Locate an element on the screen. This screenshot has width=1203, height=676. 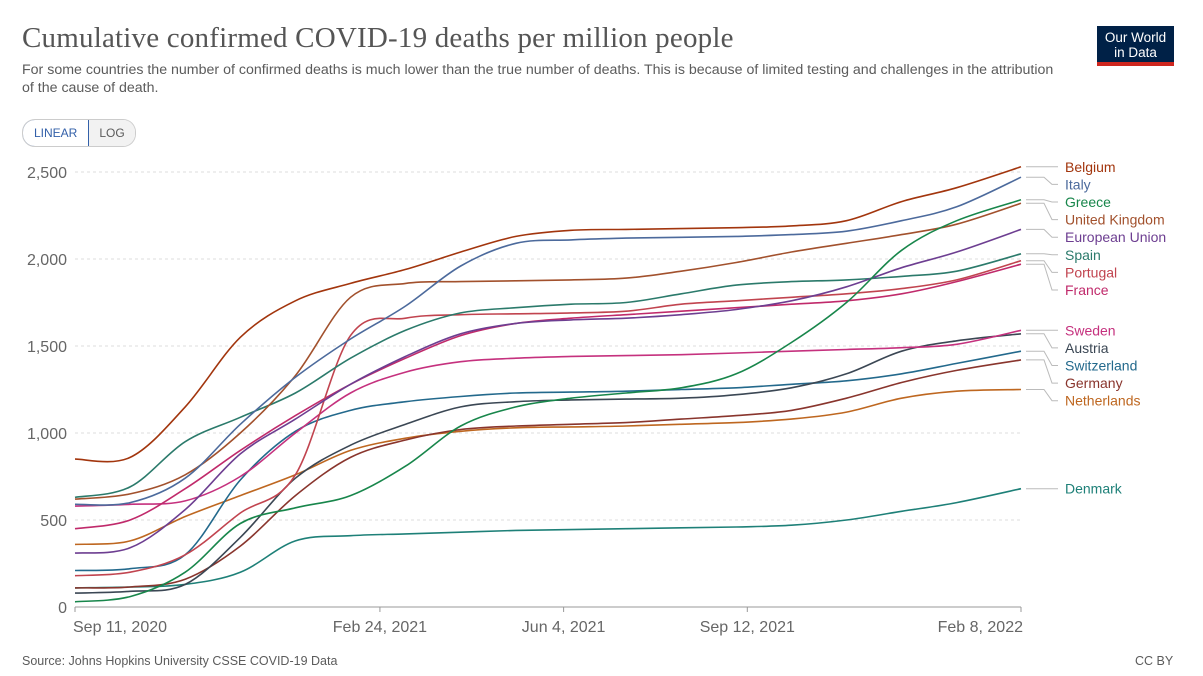
legend-label: Belgium is located at coordinates (1090, 167).